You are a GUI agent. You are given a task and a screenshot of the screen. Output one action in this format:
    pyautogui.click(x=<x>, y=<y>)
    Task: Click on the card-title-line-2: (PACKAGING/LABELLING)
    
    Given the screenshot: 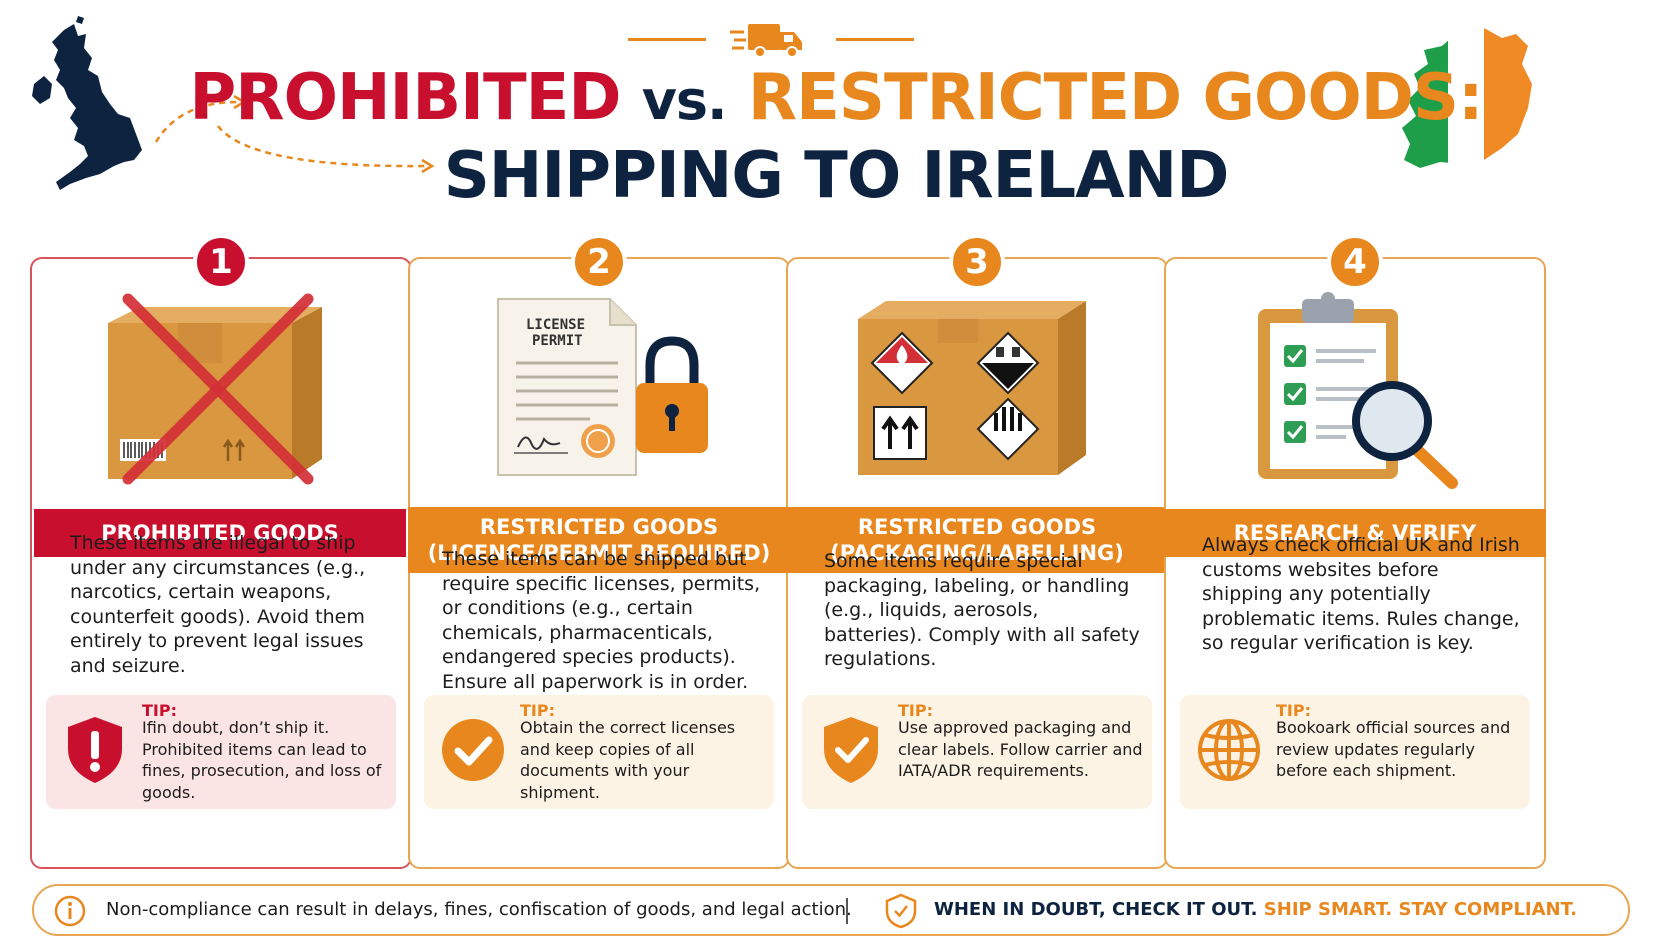 What is the action you would take?
    pyautogui.click(x=977, y=553)
    